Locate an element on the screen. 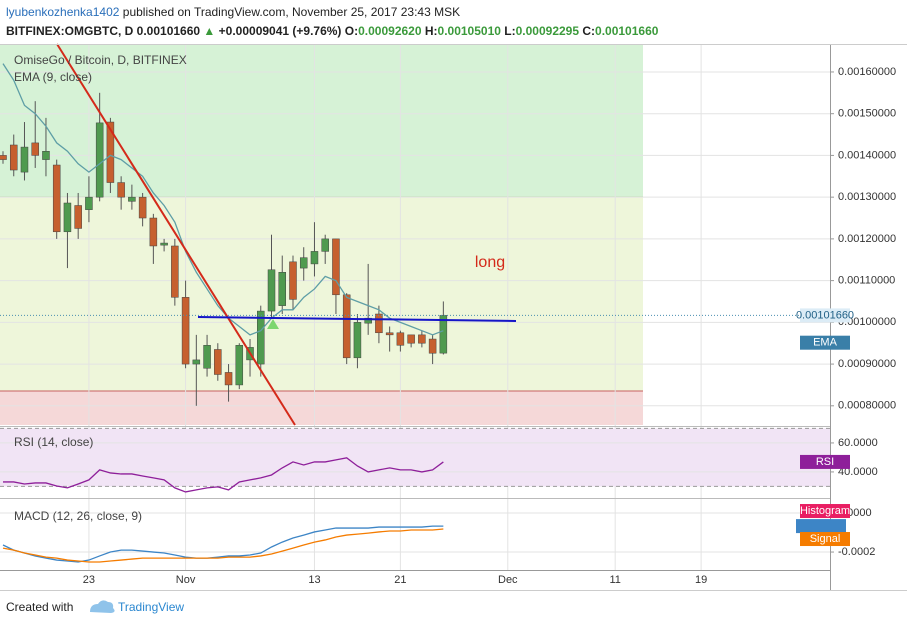 The width and height of the screenshot is (907, 626). close-value: 0.00101660 is located at coordinates (627, 31).